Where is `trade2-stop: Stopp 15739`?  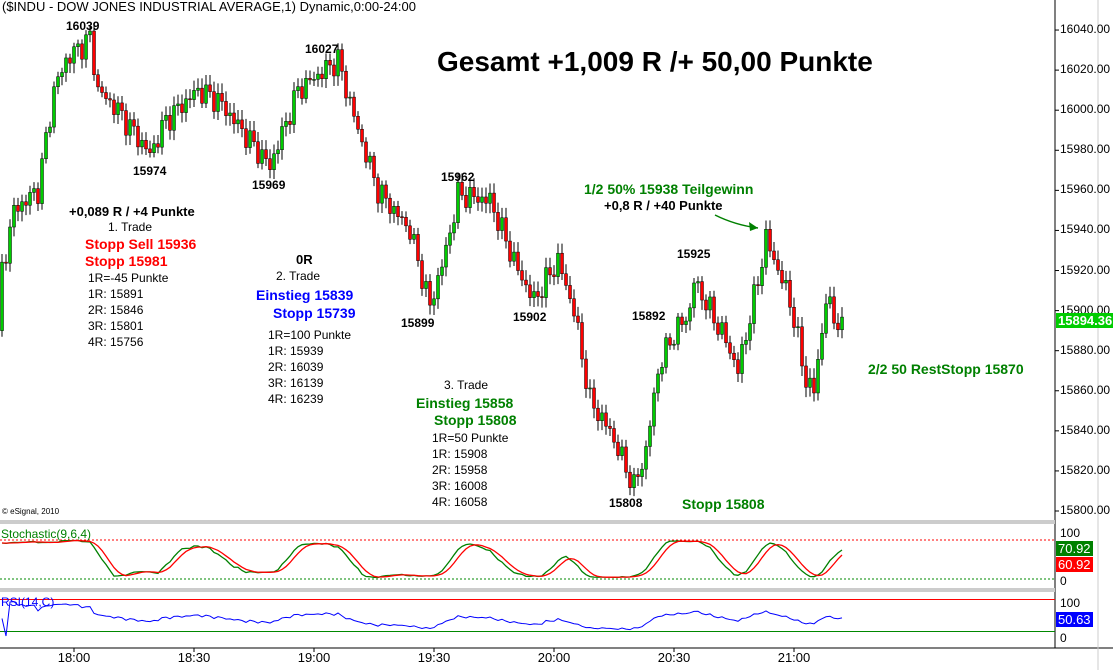 trade2-stop: Stopp 15739 is located at coordinates (314, 313).